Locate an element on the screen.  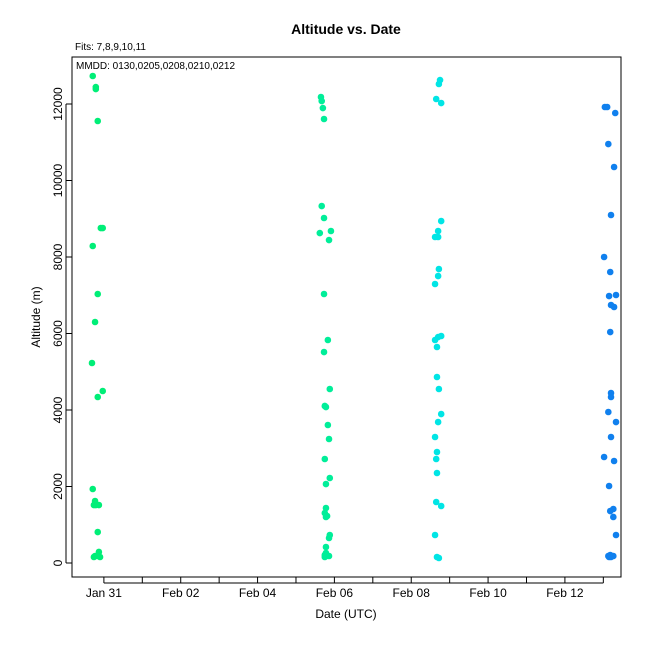
y-tick-label: 2000 is located at coordinates (58, 486).